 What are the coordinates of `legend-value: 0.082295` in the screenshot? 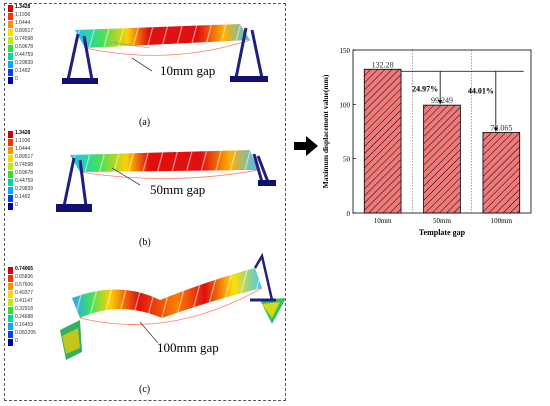 It's located at (25, 333).